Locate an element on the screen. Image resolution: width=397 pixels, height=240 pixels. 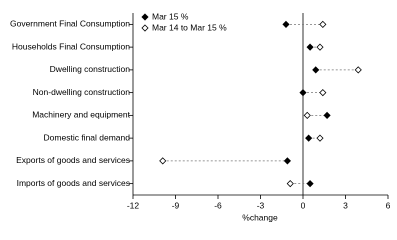
y-tick-label: Machinery and equipment is located at coordinates (81, 115).